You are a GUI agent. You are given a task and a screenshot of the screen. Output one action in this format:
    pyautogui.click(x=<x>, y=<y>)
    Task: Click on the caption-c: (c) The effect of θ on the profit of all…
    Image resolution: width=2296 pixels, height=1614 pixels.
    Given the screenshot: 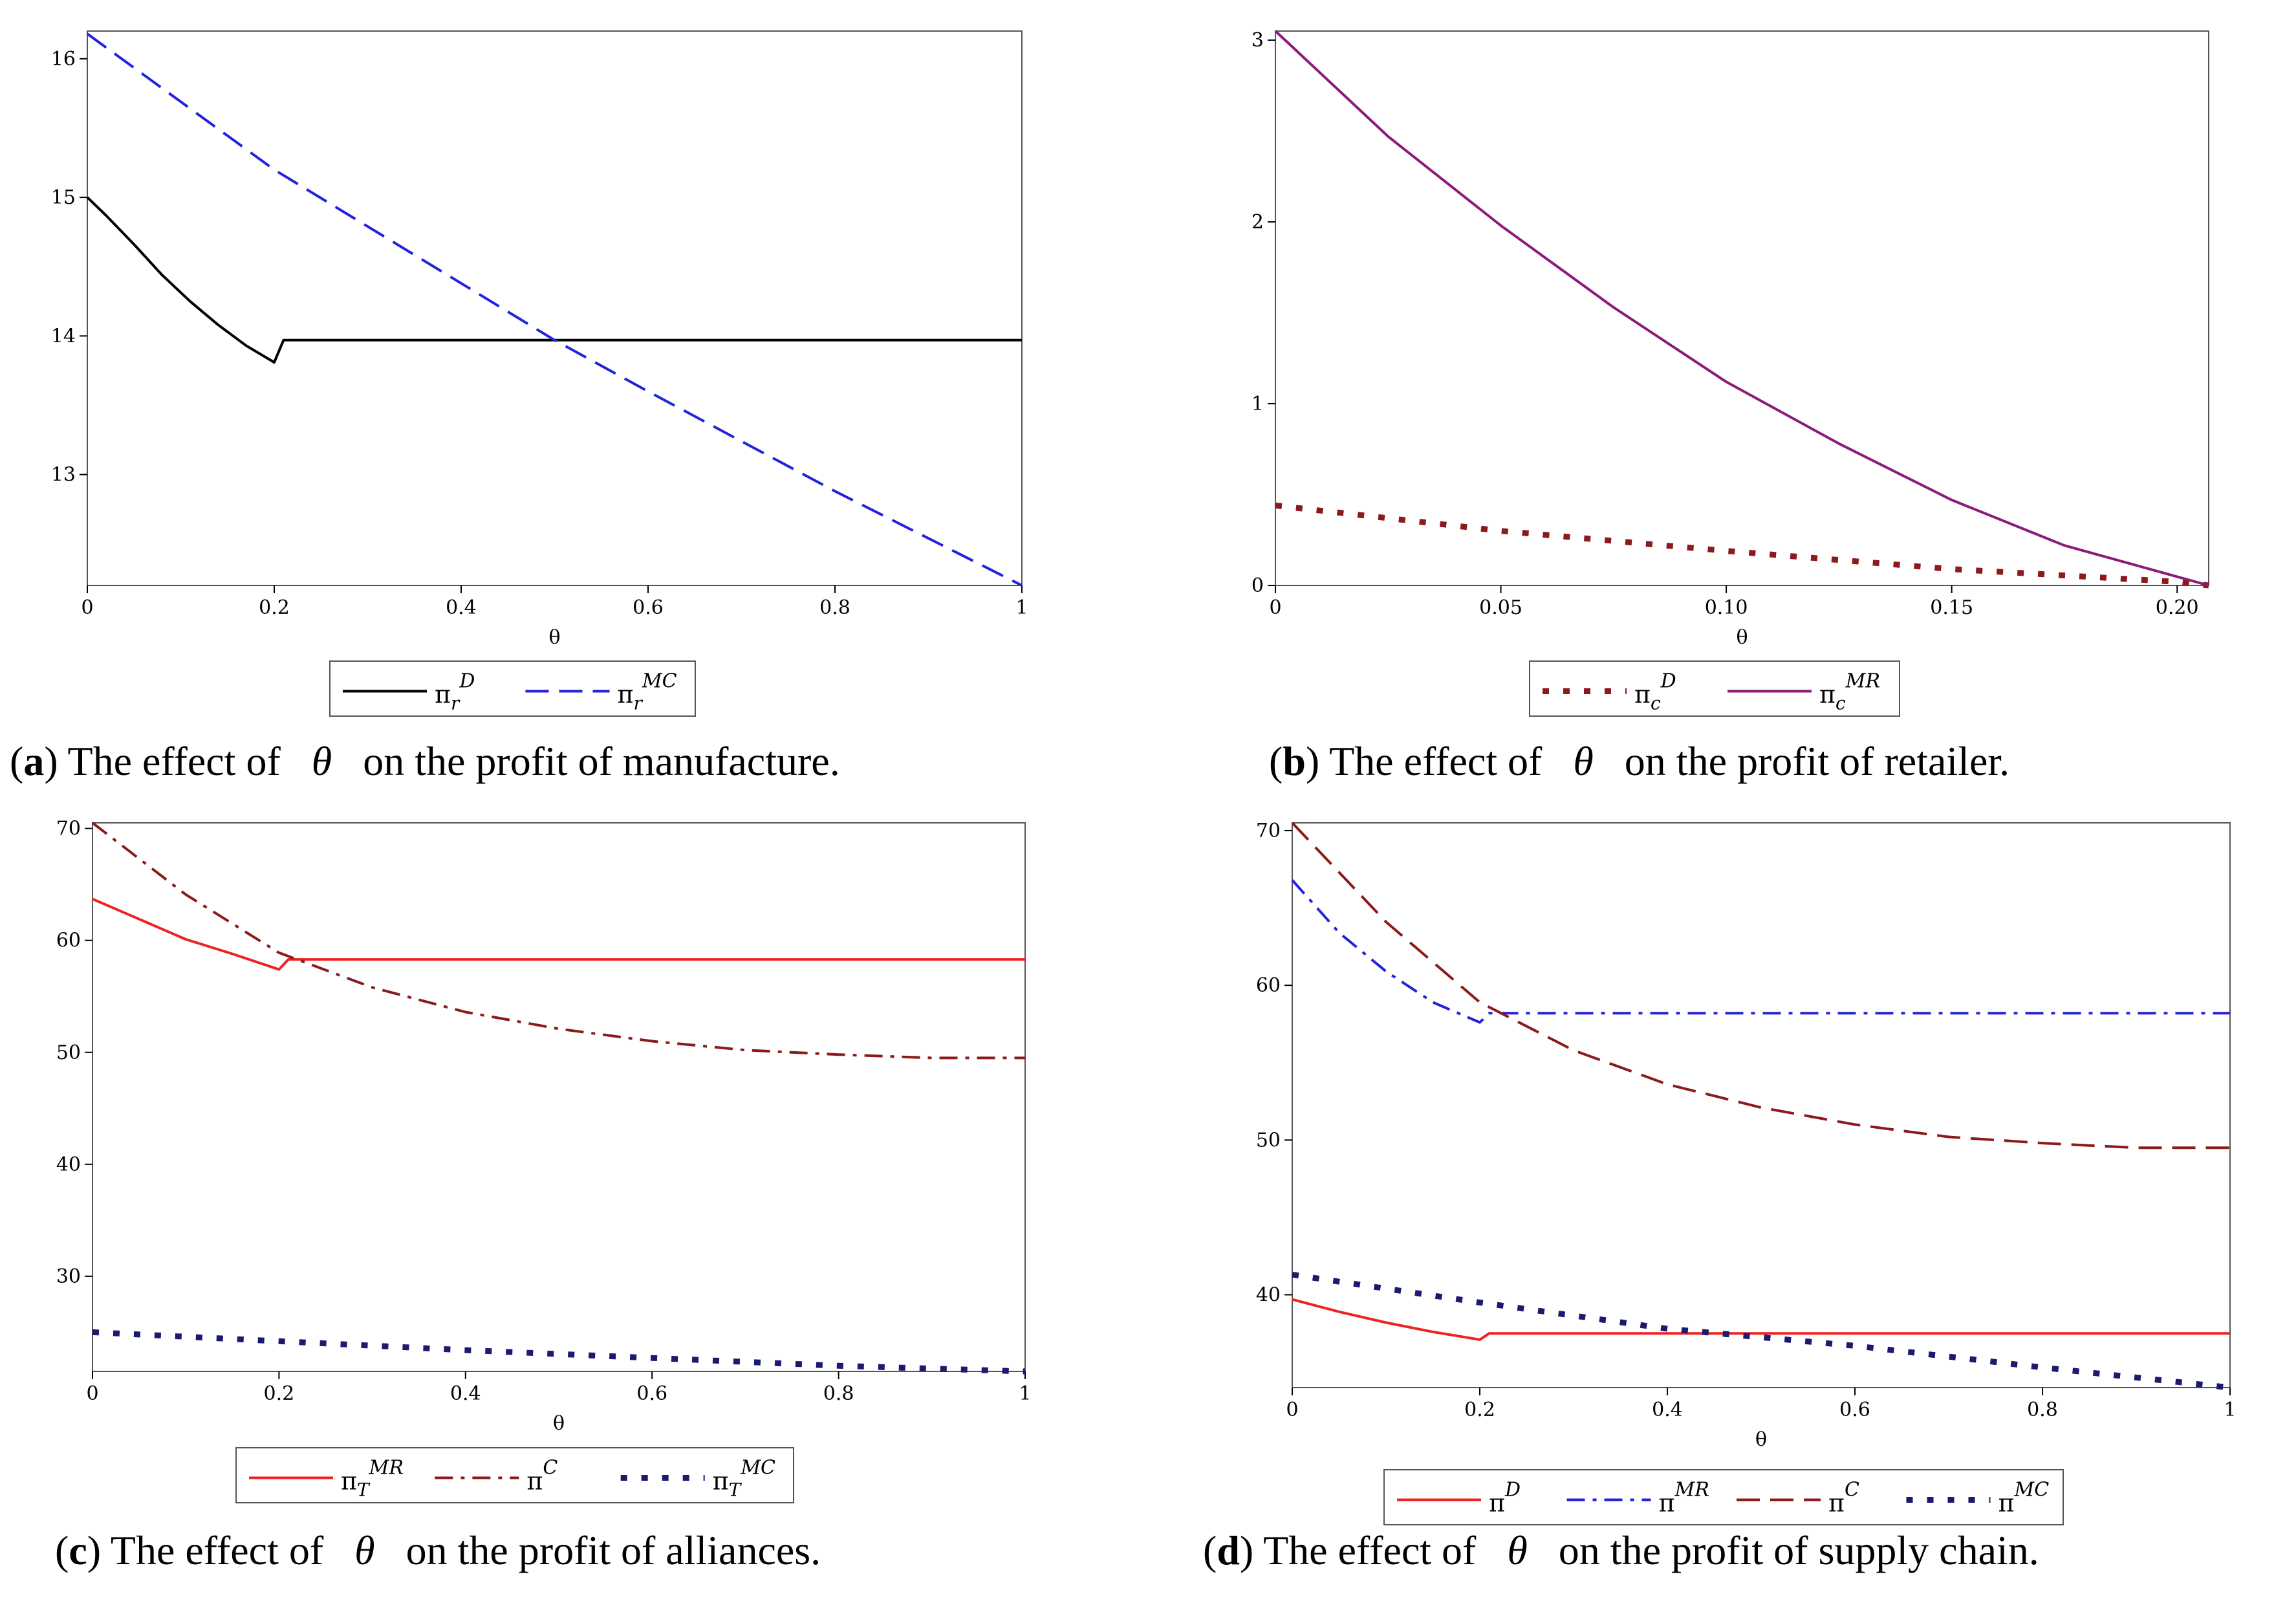 What is the action you would take?
    pyautogui.click(x=438, y=1550)
    